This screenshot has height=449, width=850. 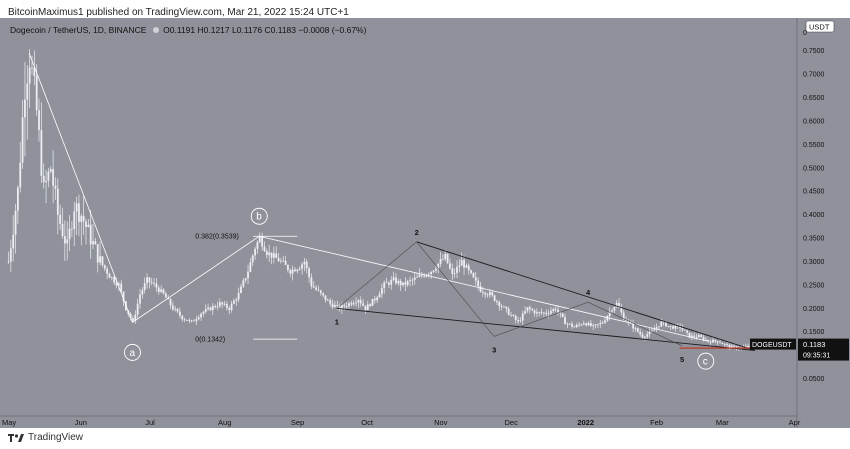 I want to click on price-tag, so click(x=823, y=349).